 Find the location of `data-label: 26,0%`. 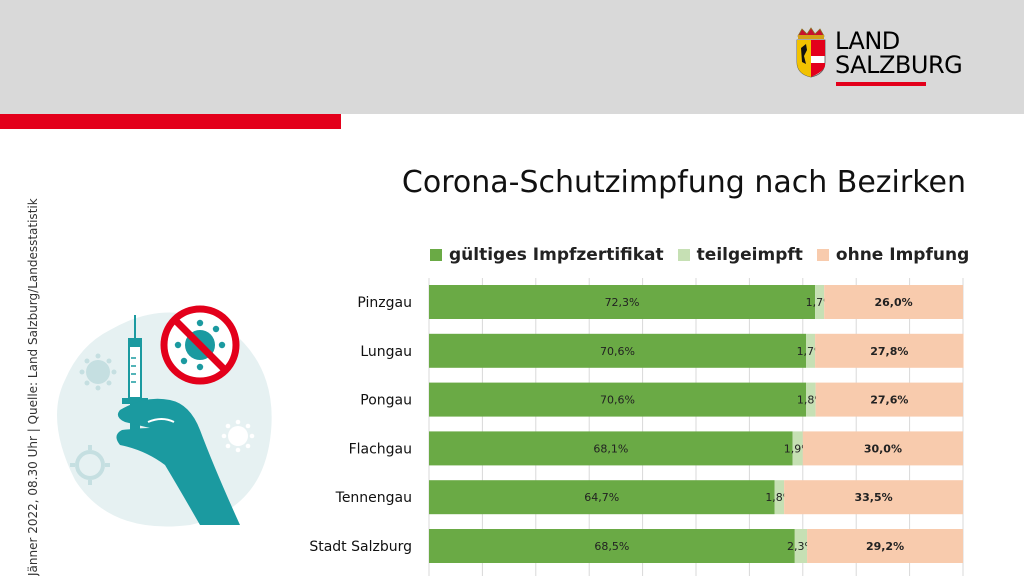

data-label: 26,0% is located at coordinates (893, 302).